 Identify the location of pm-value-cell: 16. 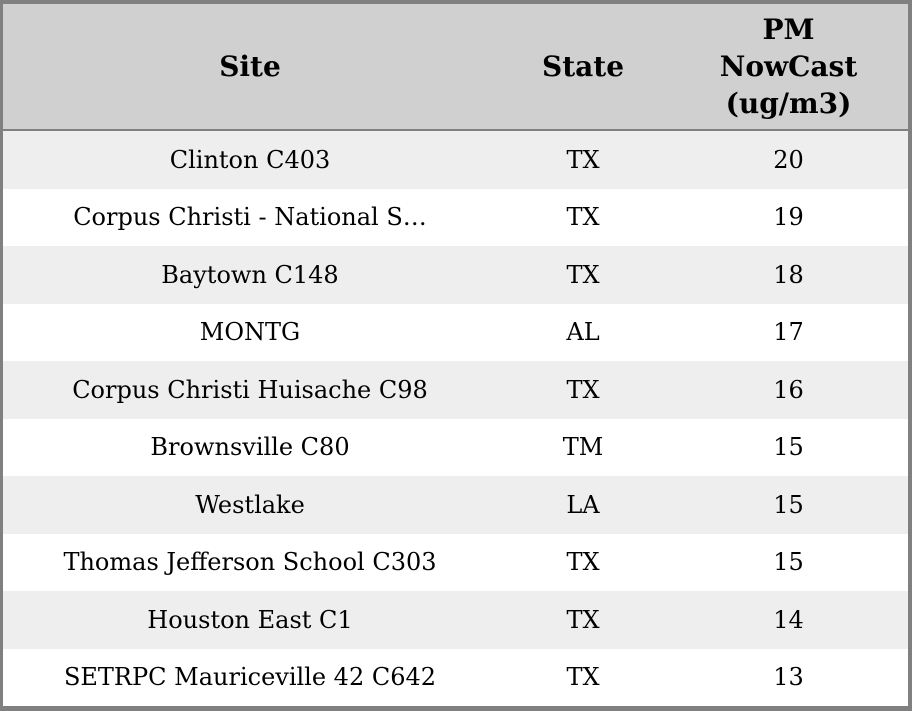
(788, 389).